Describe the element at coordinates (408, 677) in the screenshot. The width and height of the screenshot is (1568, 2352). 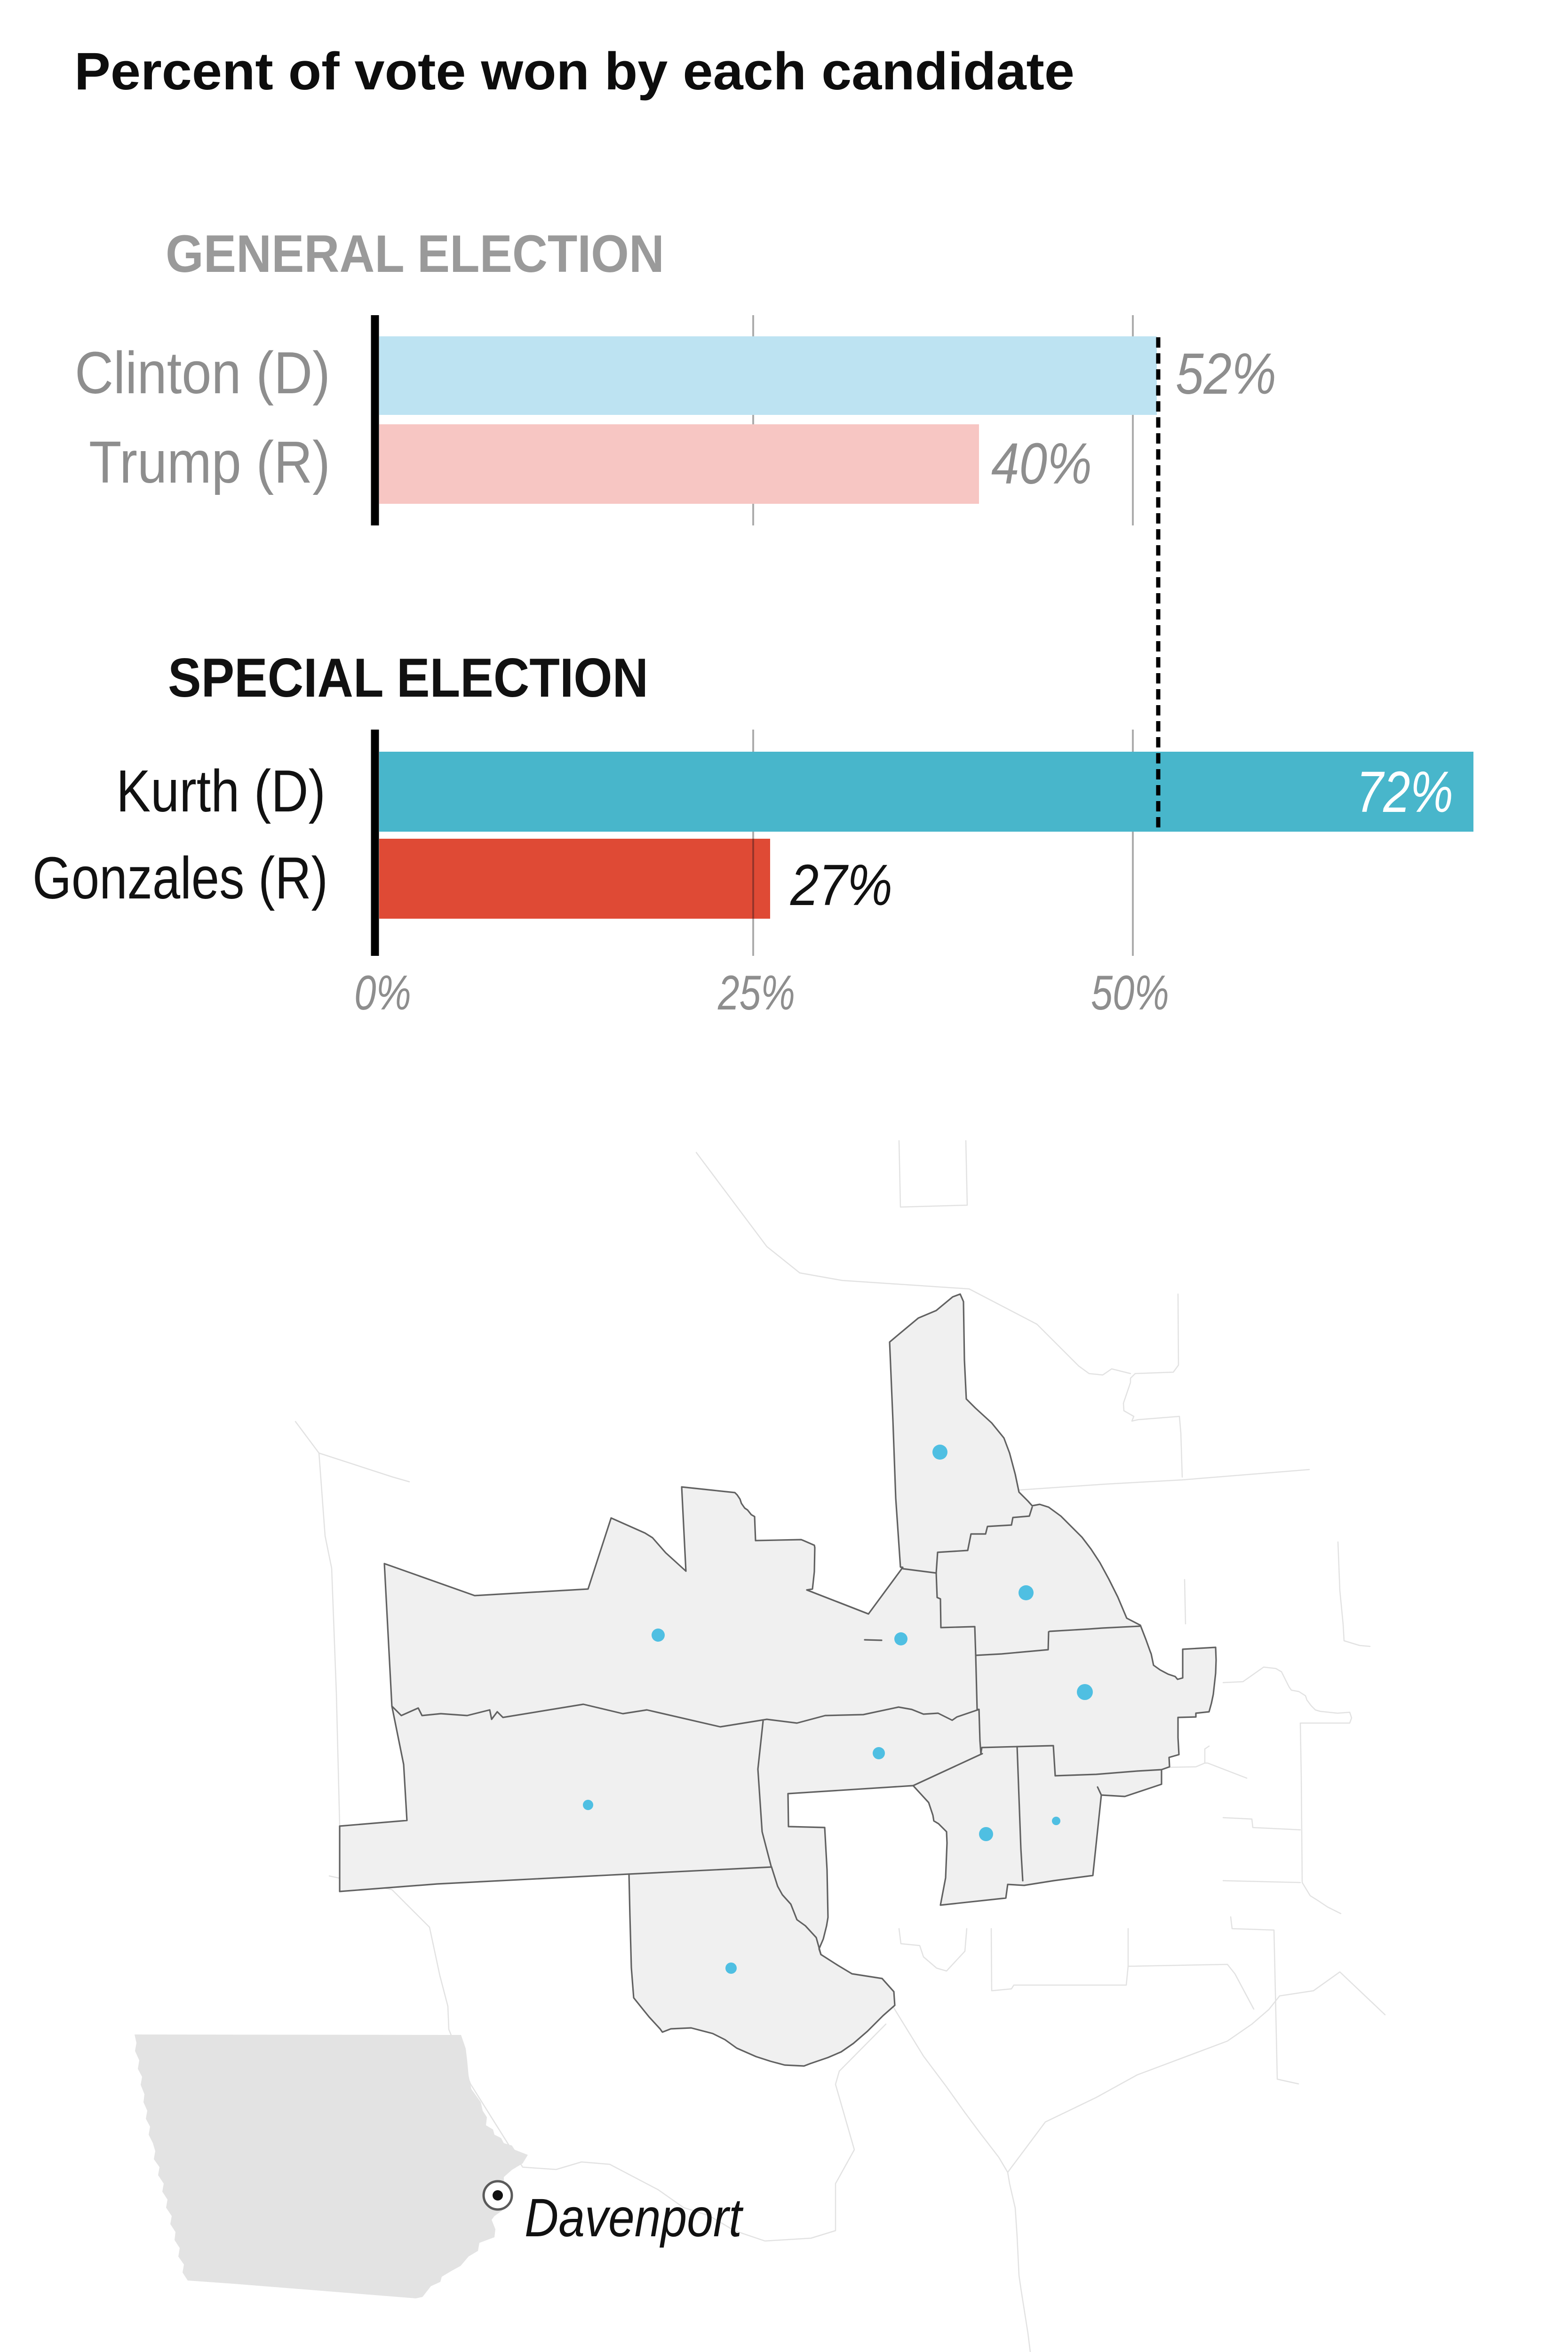
I see `svg-text: SPECIAL ELECTION` at that location.